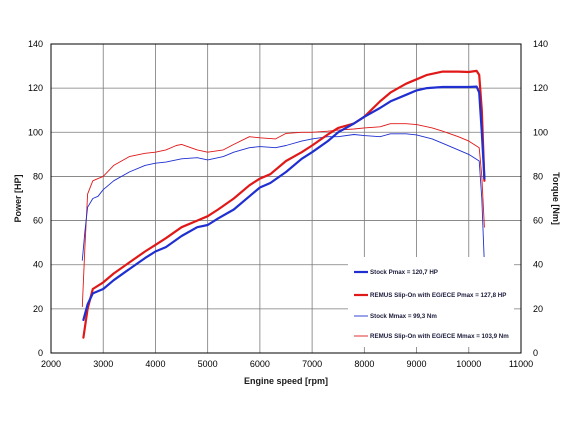 This screenshot has width=571, height=429. What do you see at coordinates (18, 198) in the screenshot?
I see `y-axis-left-title: Power [HP]` at bounding box center [18, 198].